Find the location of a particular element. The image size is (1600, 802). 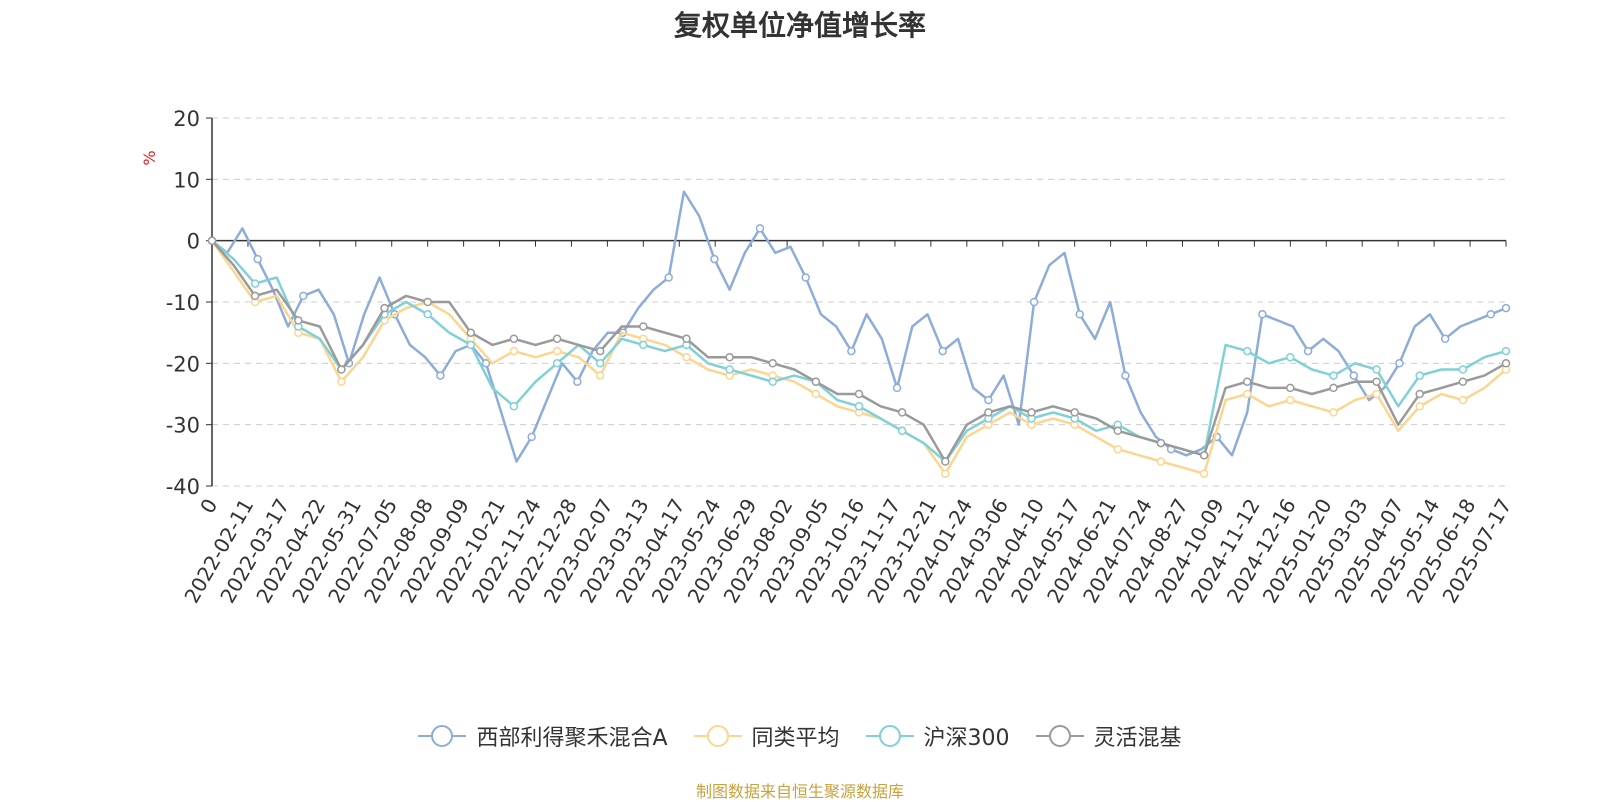

data-source-note: 制图数据来自恒生聚源数据库 is located at coordinates (799, 791).